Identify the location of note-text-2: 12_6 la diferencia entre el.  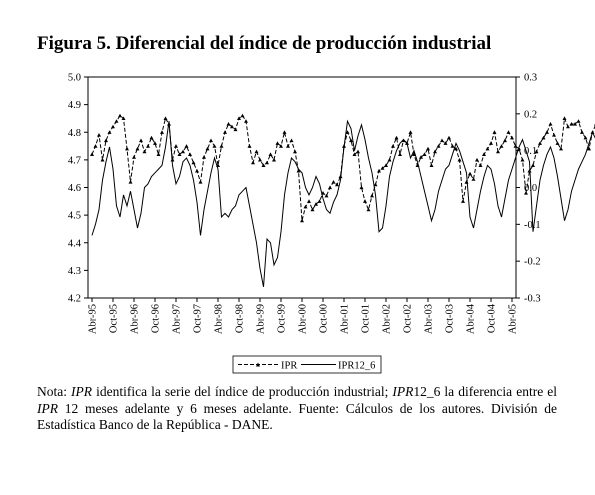
(485, 391).